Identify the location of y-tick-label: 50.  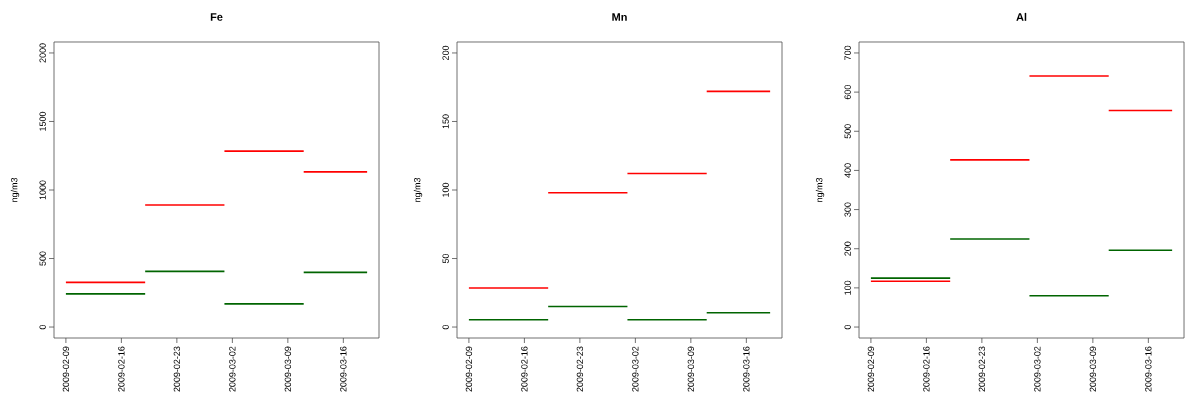
(445, 258).